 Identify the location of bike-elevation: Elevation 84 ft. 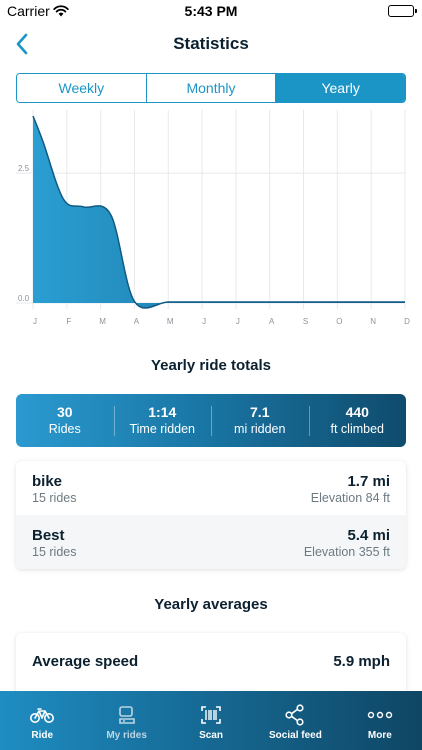
(350, 498).